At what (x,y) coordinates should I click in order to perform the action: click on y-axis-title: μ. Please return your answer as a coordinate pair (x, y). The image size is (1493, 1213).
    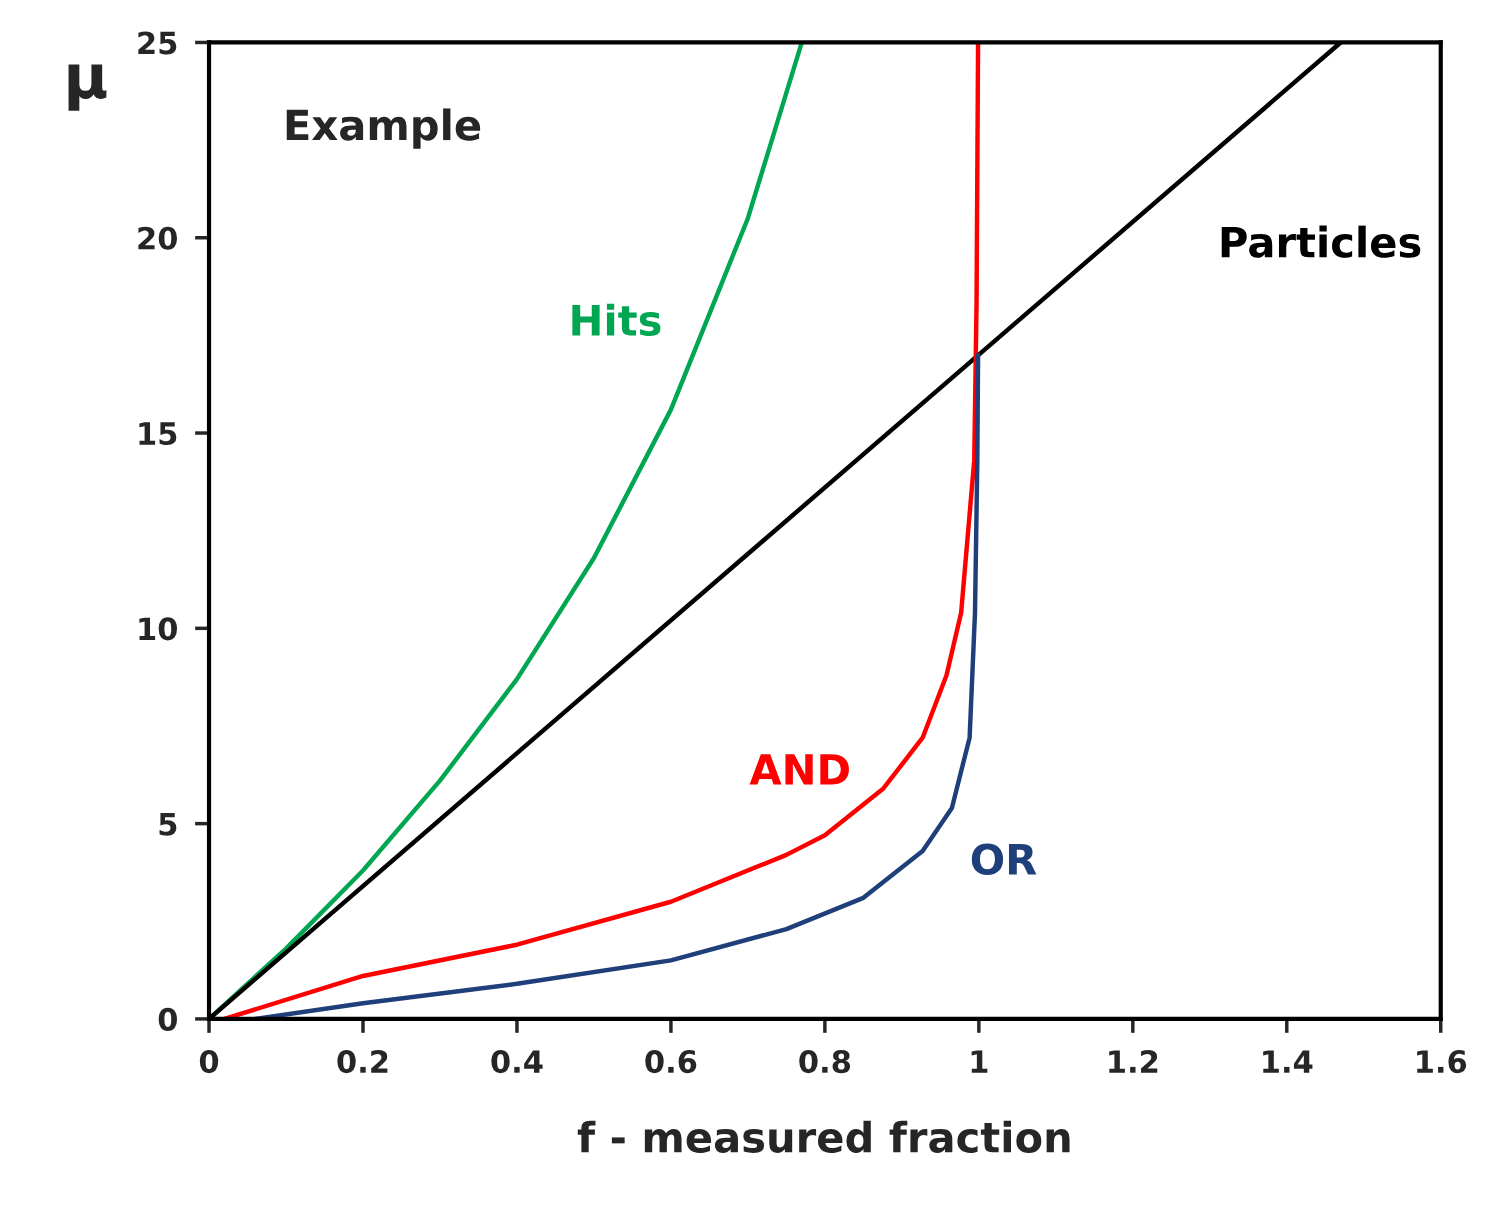
    Looking at the image, I should click on (87, 87).